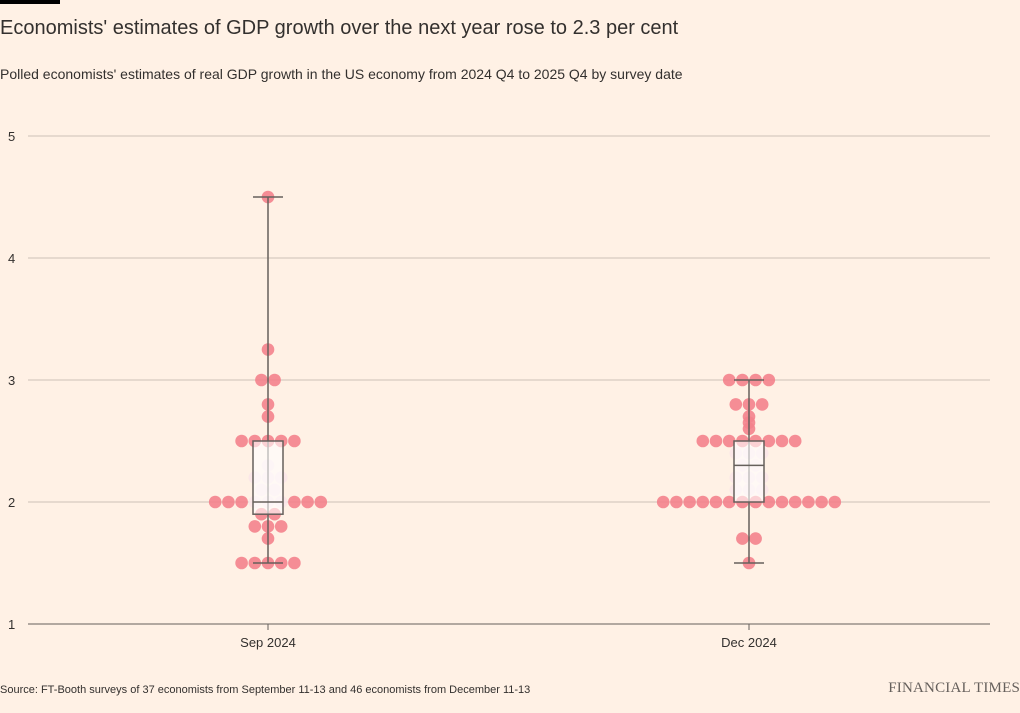 This screenshot has width=1020, height=713. What do you see at coordinates (11, 502) in the screenshot?
I see `y-tick-label: 2` at bounding box center [11, 502].